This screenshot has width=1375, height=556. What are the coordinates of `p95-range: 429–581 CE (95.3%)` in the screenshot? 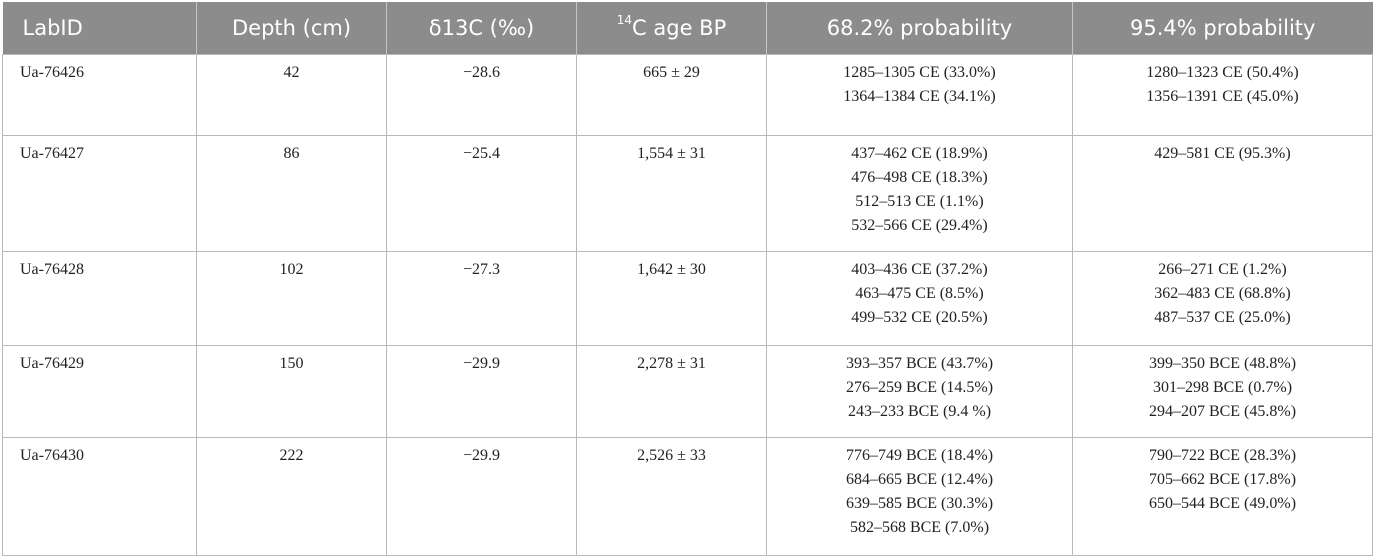 It's located at (1222, 153).